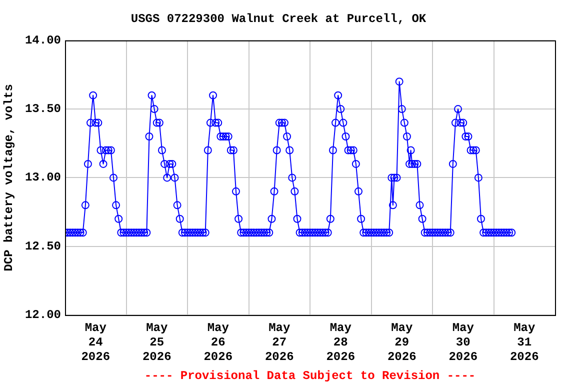  Describe the element at coordinates (42, 109) in the screenshot. I see `y-tick-label: 13.50` at that location.